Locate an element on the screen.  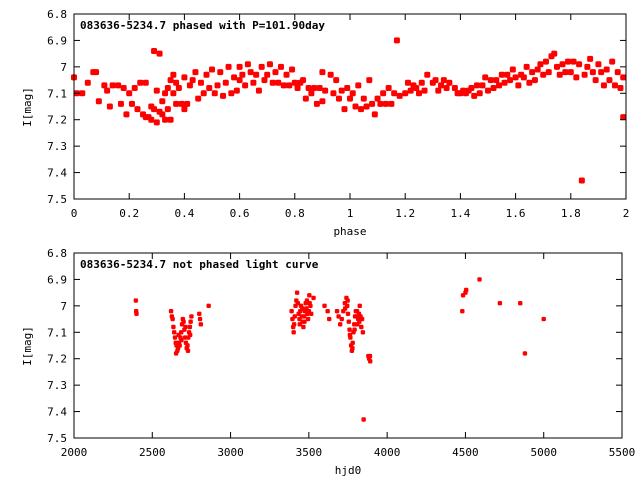
phased-x-axis-label: phase is located at coordinates (349, 231).